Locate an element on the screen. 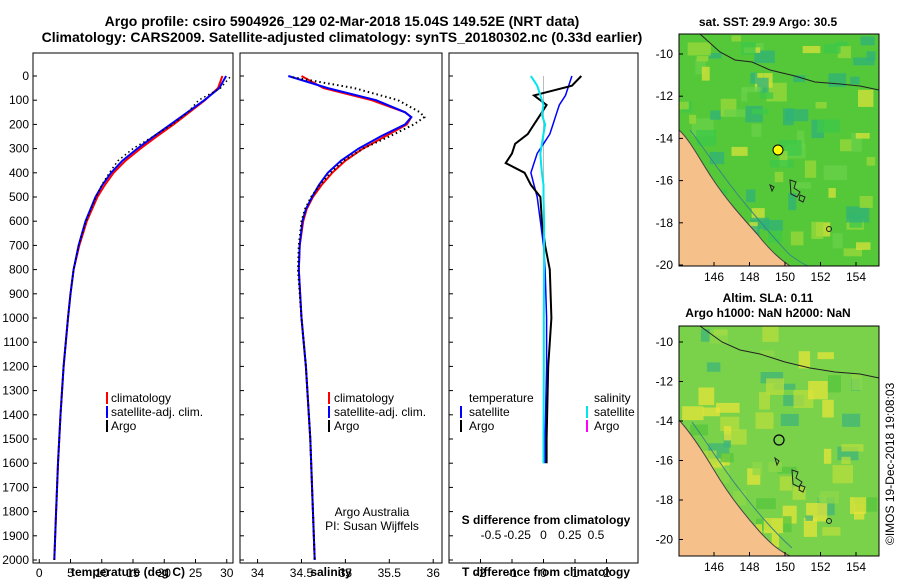 The image size is (900, 585). temperature-tick-label: 20 is located at coordinates (165, 573).